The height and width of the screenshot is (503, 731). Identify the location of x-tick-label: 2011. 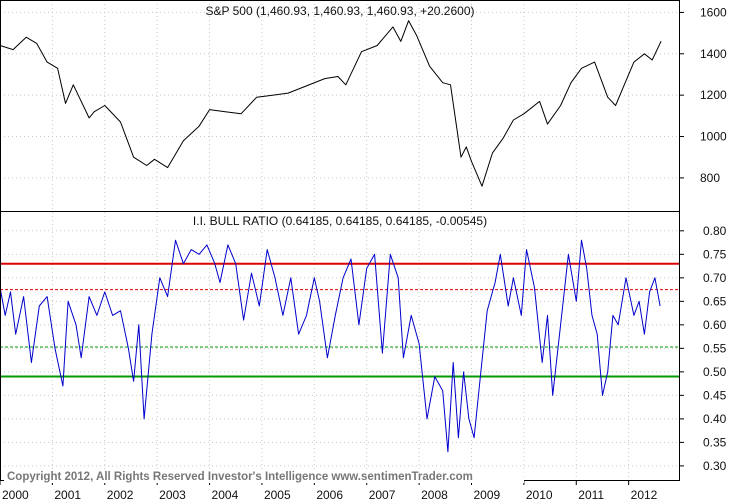
(591, 495).